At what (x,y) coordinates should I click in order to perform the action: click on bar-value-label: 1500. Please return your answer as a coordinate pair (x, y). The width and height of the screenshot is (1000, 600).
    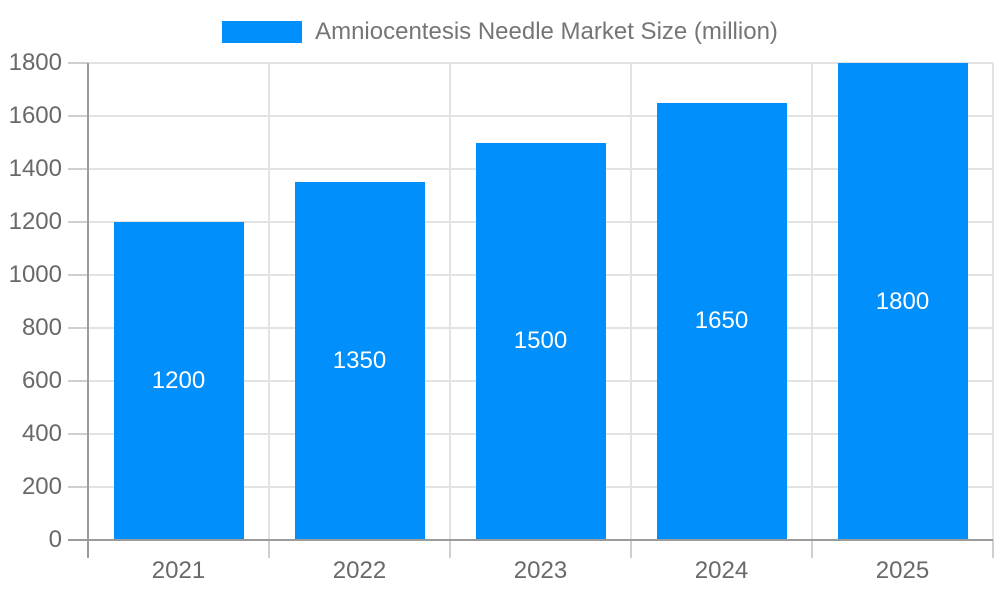
    Looking at the image, I should click on (540, 341).